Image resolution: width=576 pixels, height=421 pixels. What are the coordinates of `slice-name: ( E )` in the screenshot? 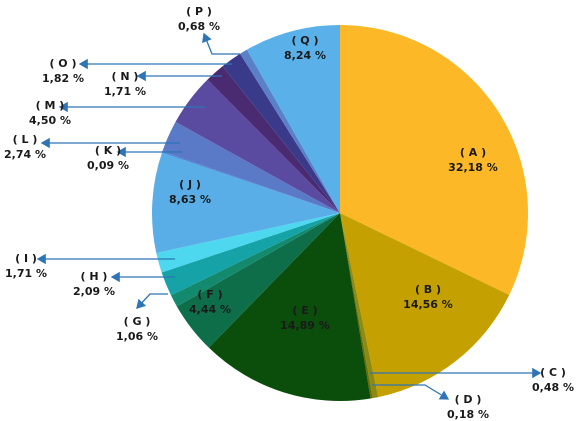 It's located at (304, 310).